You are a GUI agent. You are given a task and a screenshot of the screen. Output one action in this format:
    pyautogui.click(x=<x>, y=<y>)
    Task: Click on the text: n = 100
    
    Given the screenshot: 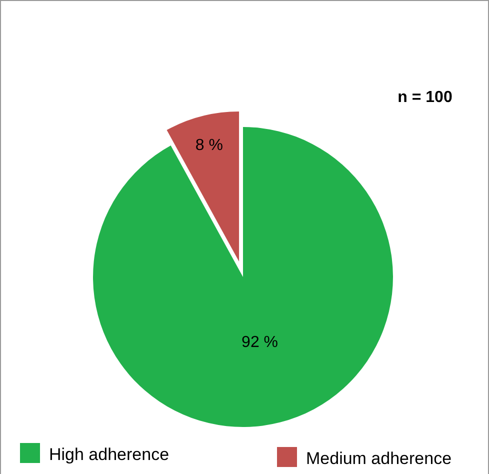 What is the action you would take?
    pyautogui.click(x=425, y=97)
    